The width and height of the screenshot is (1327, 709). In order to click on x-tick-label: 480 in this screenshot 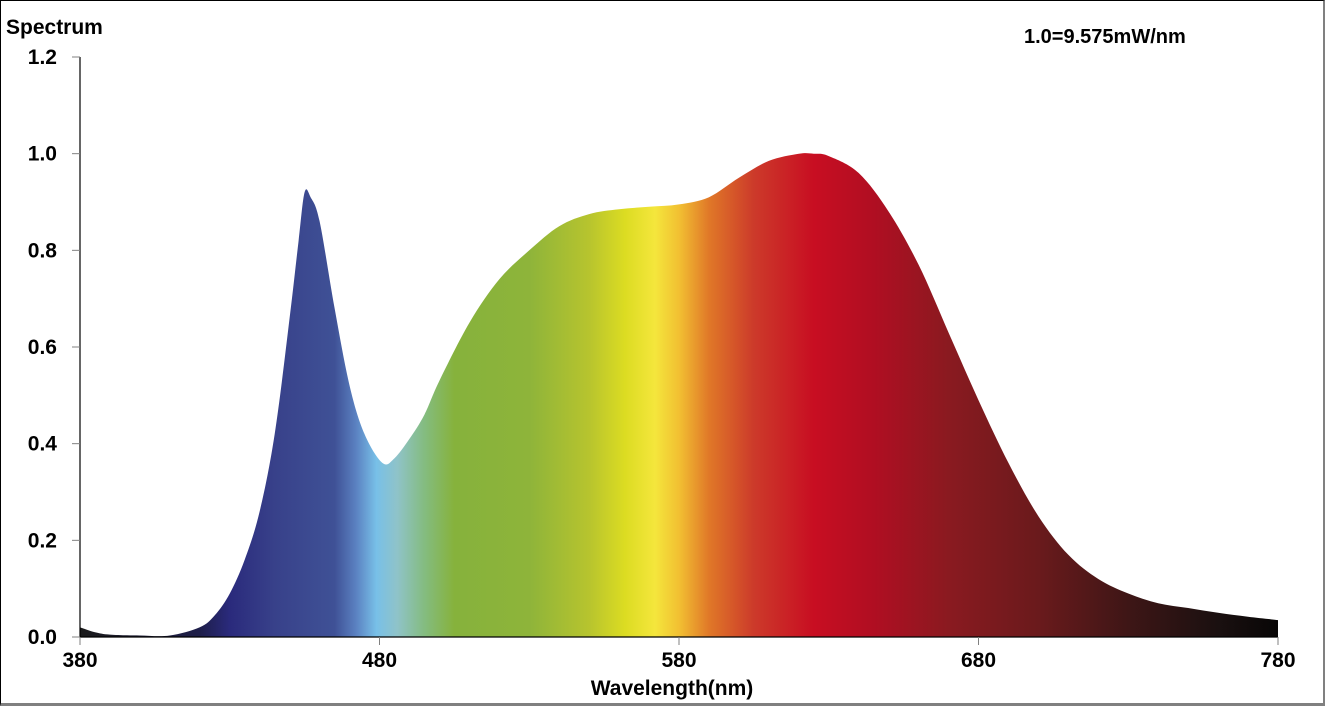, I will do `click(379, 660)`.